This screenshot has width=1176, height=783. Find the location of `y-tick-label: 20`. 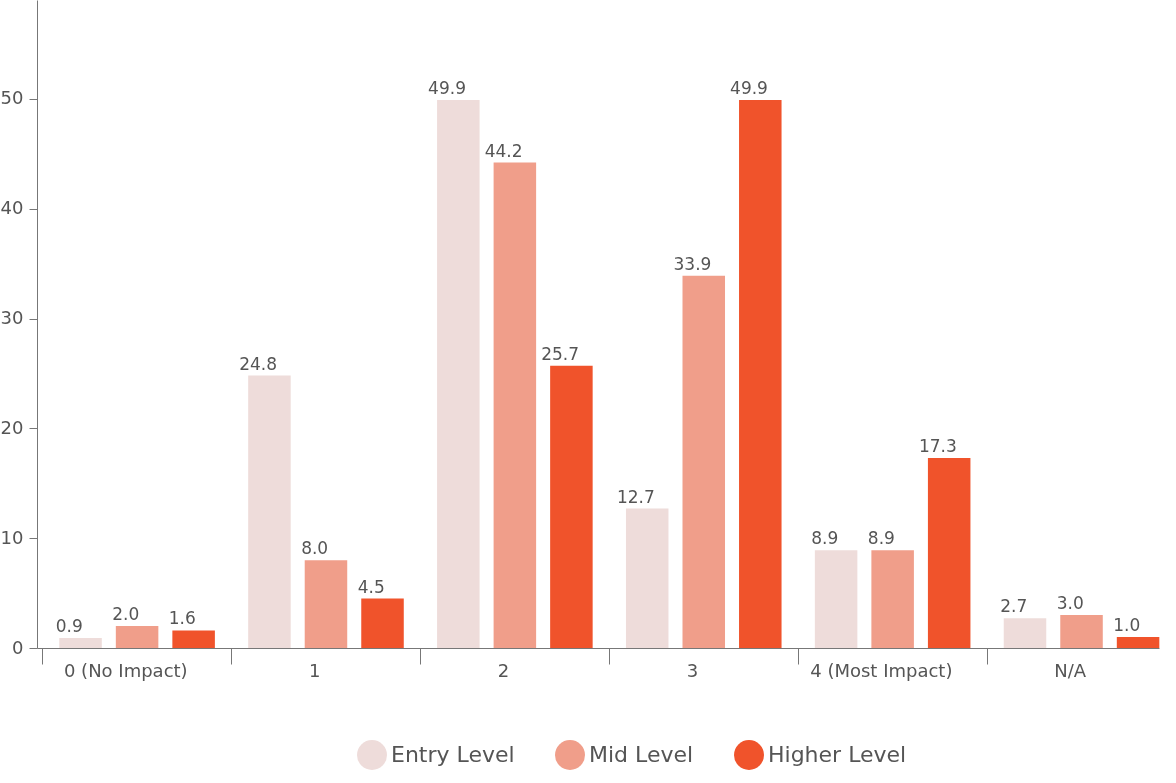

y-tick-label: 20 is located at coordinates (12, 427).